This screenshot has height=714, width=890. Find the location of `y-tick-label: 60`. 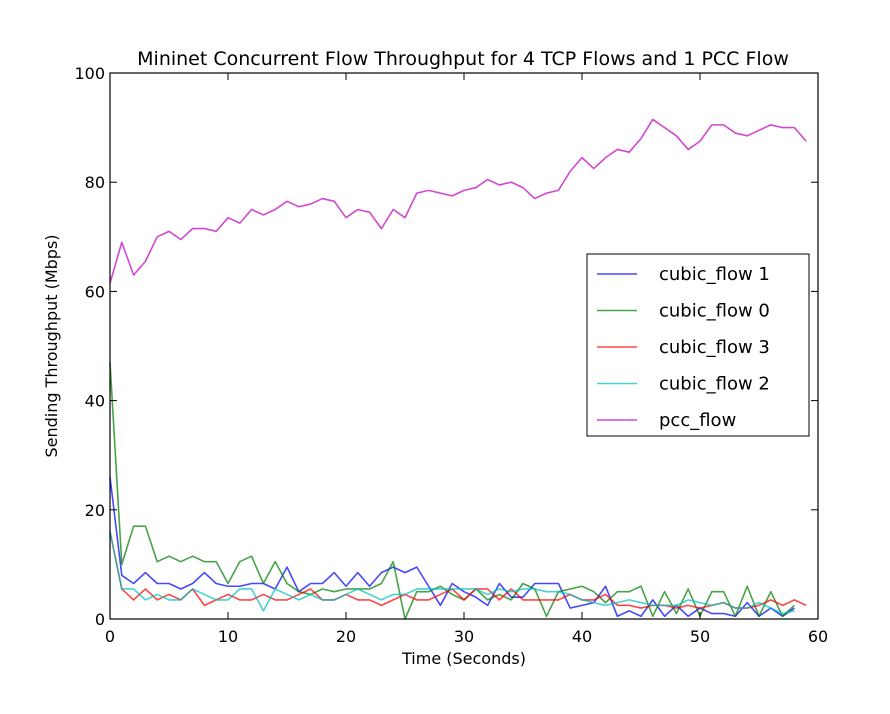

y-tick-label: 60 is located at coordinates (95, 291).